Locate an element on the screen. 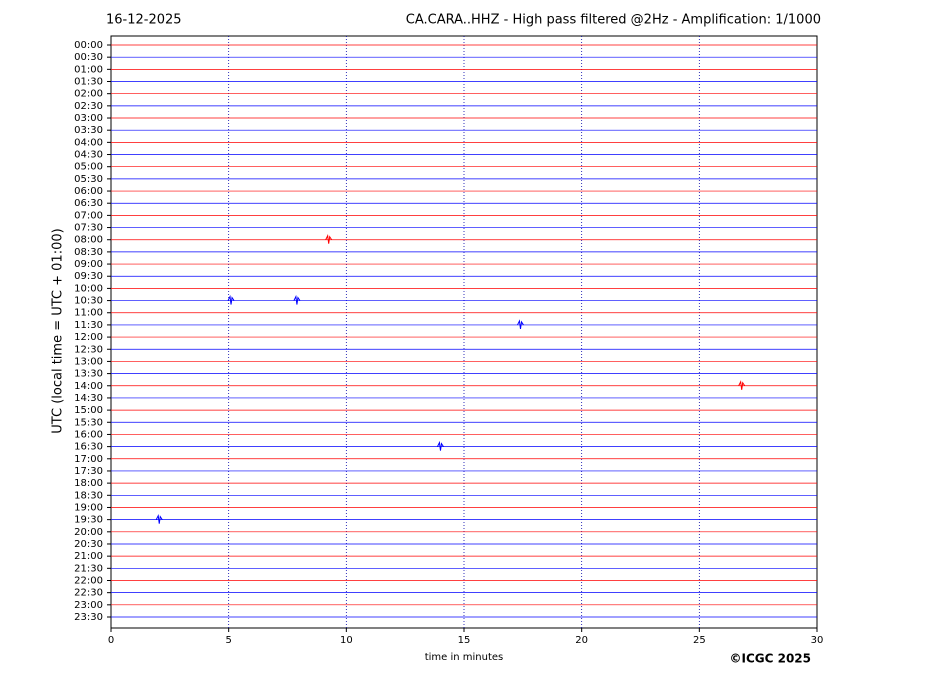 The height and width of the screenshot is (696, 927). y-tick-label: 03:00 is located at coordinates (88, 118).